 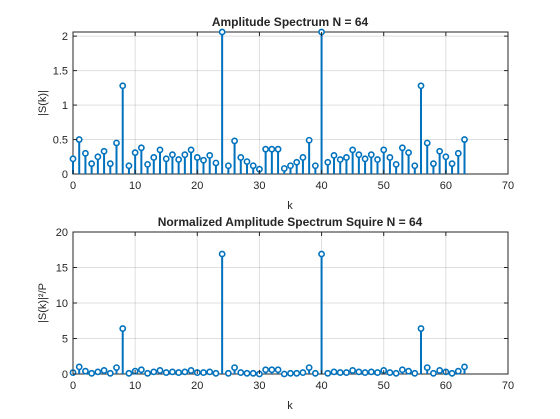 What do you see at coordinates (65, 37) in the screenshot?
I see `y-tick-label: 2` at bounding box center [65, 37].